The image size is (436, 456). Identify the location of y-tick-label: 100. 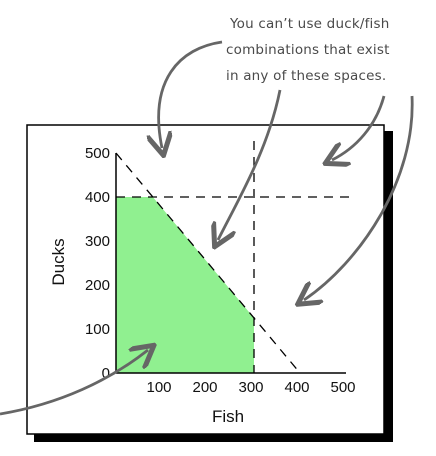
(97, 329).